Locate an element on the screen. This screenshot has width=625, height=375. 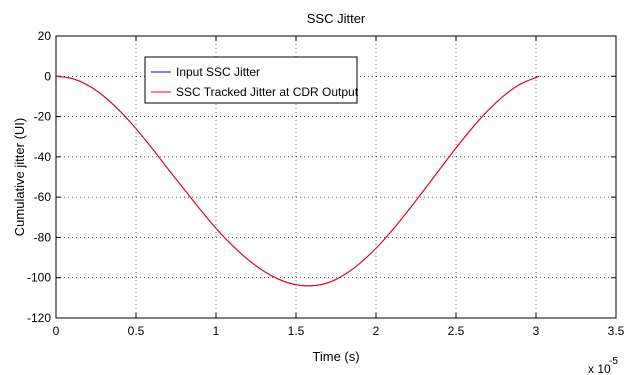
y-axis-label: Cumulative jitter (UI) is located at coordinates (19, 177).